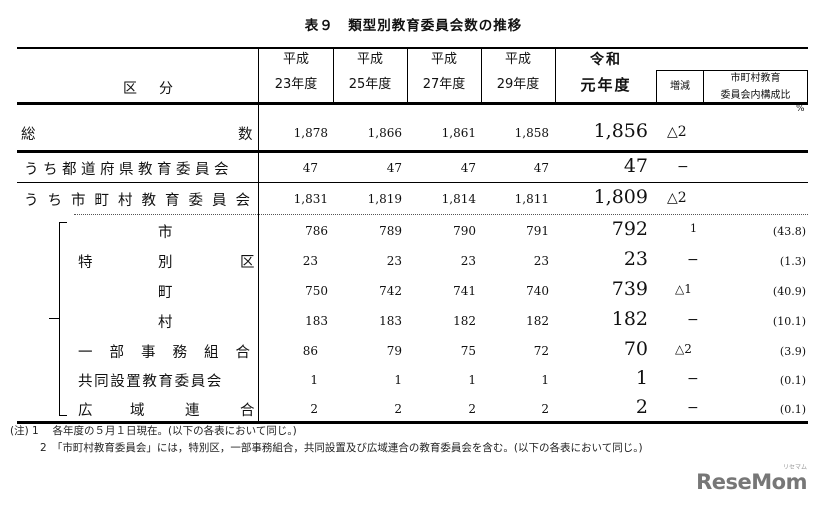 The width and height of the screenshot is (827, 507). I want to click on subheader-box-mid, so click(704, 86).